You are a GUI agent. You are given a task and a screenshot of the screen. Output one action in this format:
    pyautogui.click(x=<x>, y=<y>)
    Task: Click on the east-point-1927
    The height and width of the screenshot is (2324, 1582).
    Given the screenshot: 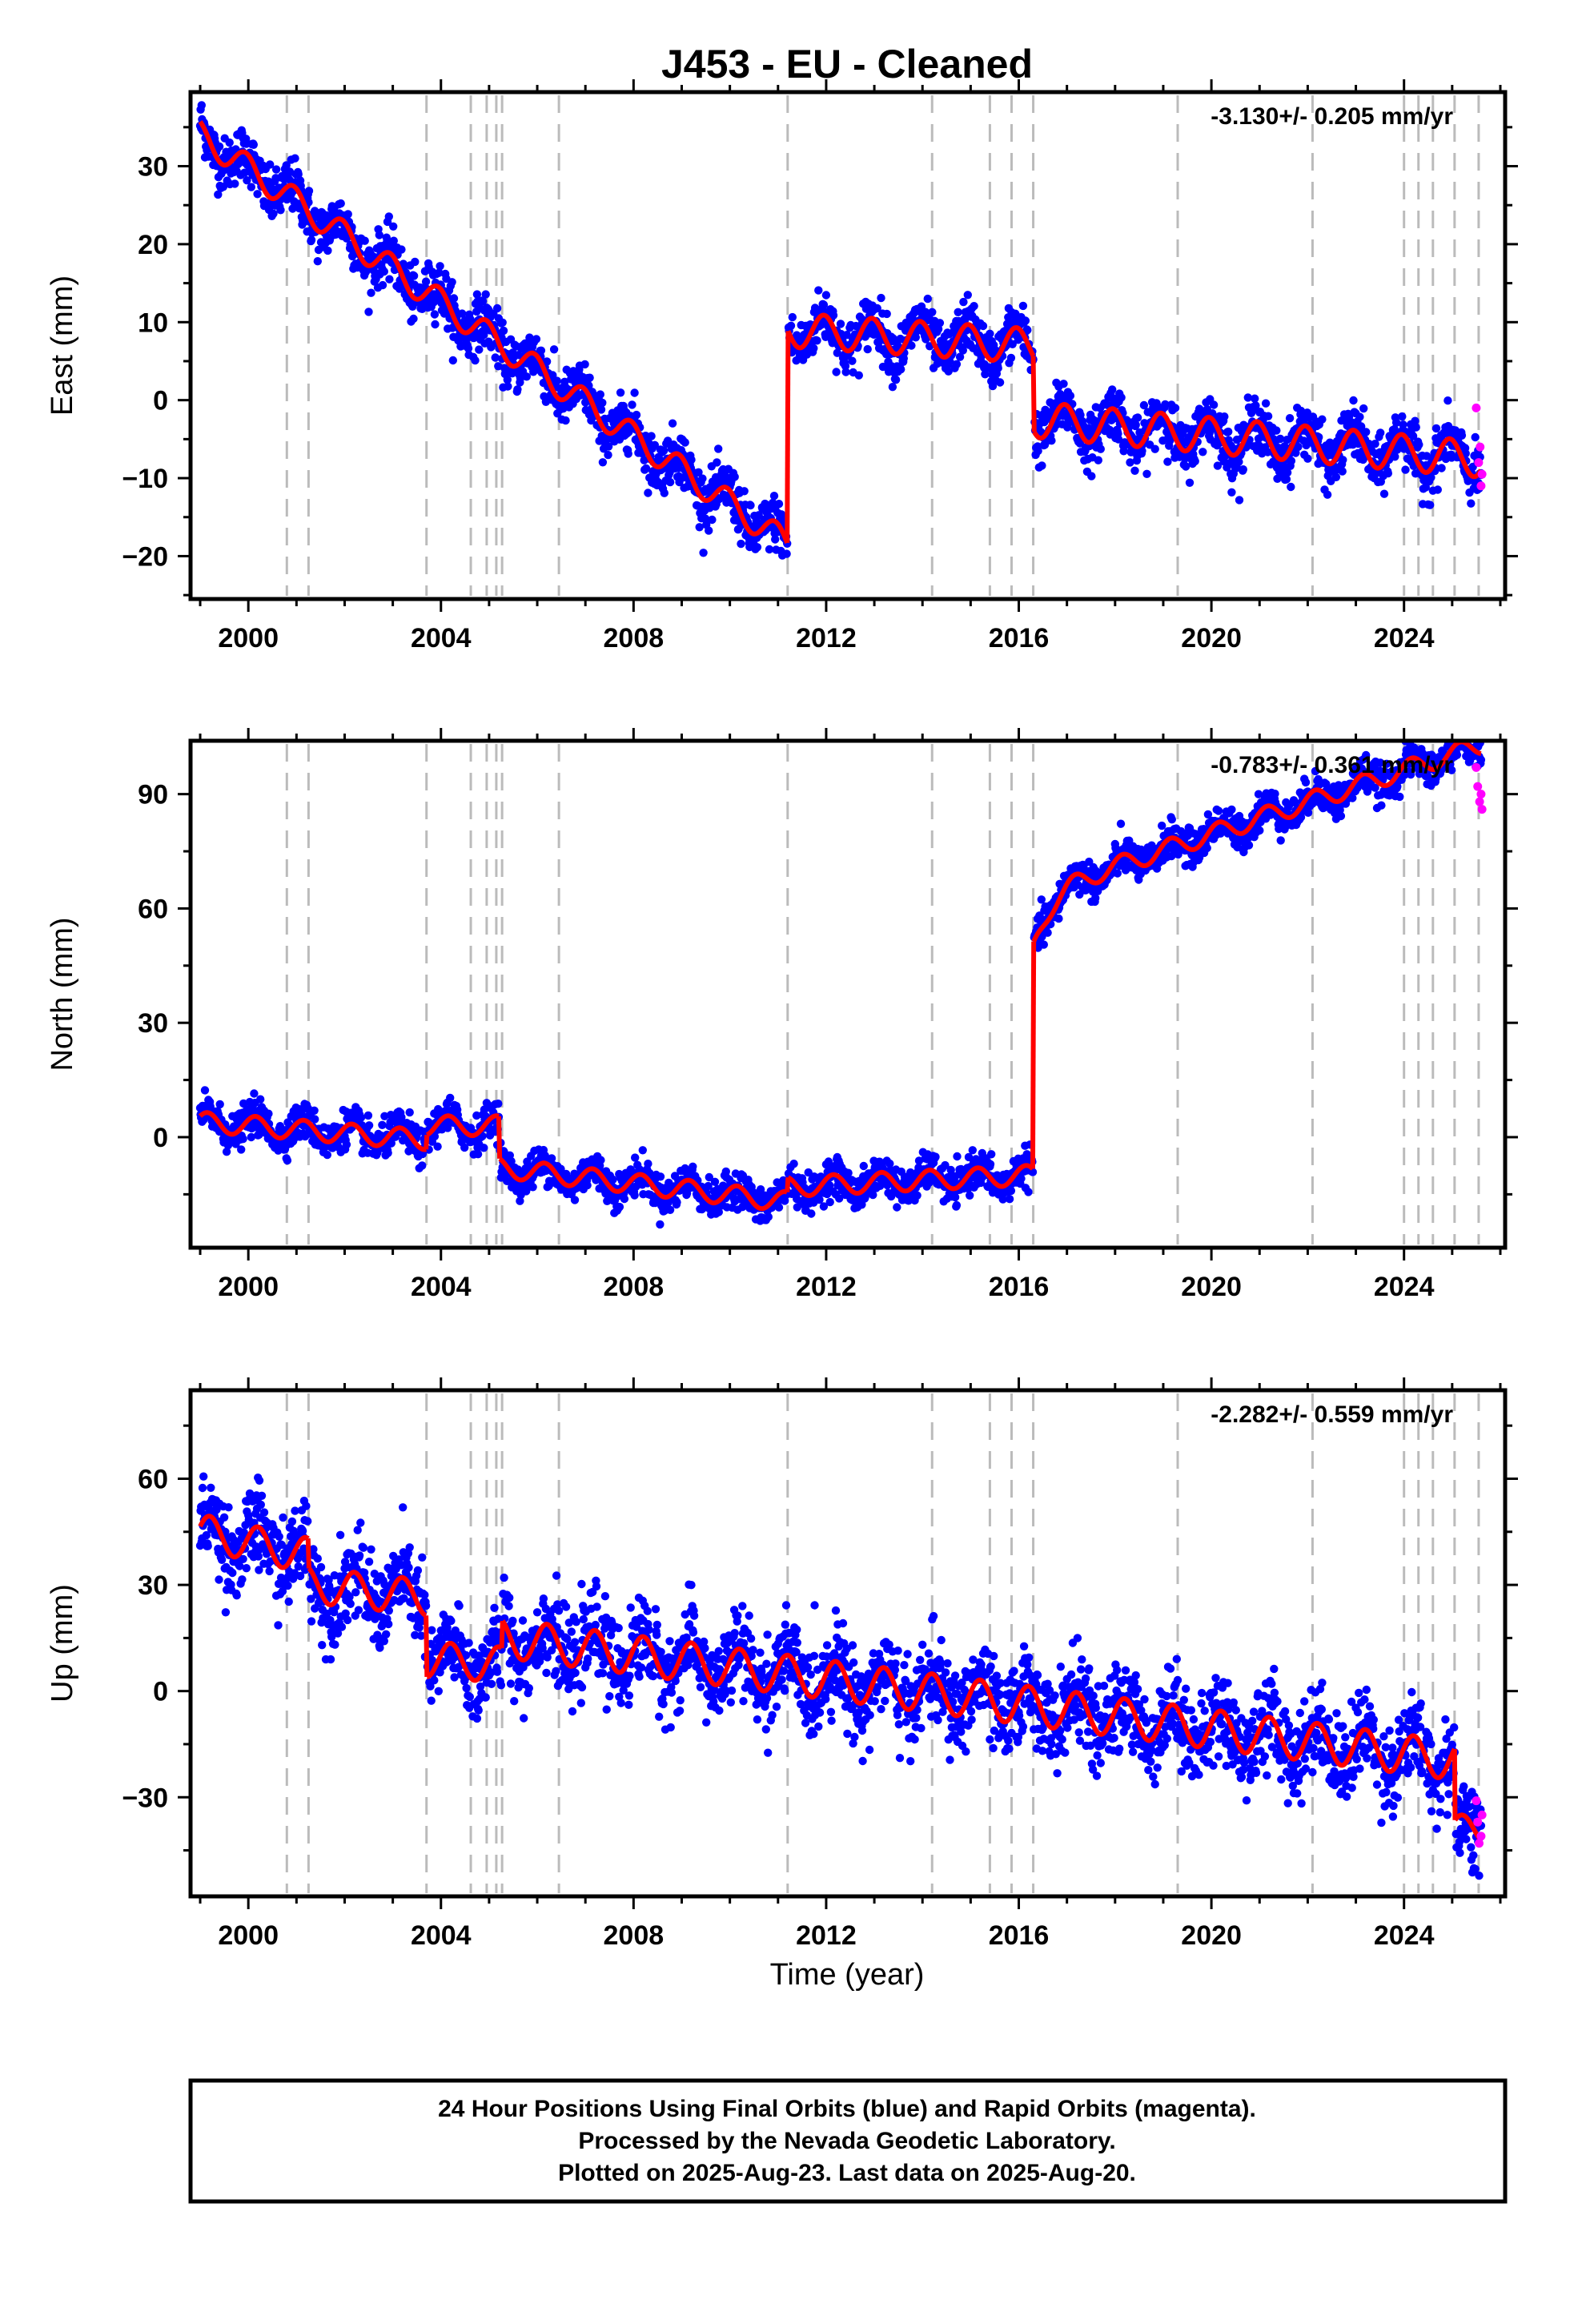 What is the action you would take?
    pyautogui.click(x=1130, y=463)
    